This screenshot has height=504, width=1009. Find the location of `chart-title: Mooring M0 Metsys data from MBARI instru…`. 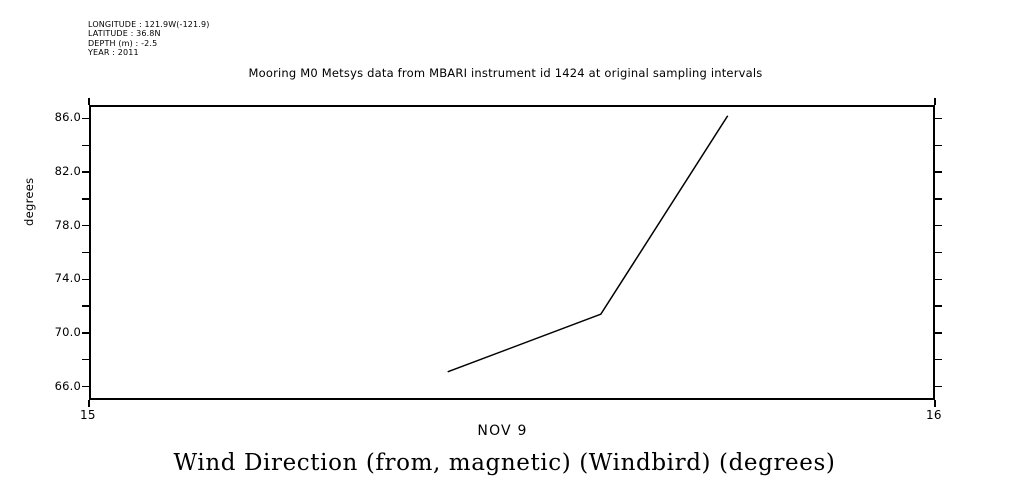

chart-title: Mooring M0 Metsys data from MBARI instru… is located at coordinates (504, 73).